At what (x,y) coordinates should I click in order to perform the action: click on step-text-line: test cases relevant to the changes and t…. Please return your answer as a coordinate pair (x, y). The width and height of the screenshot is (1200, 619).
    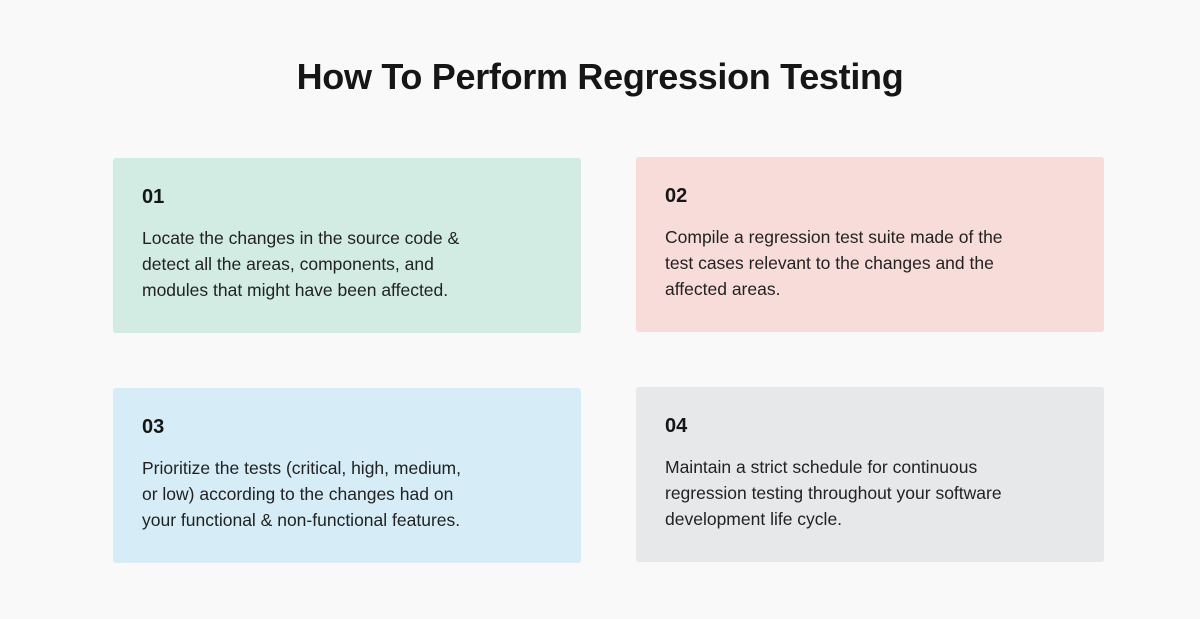
    Looking at the image, I should click on (829, 263).